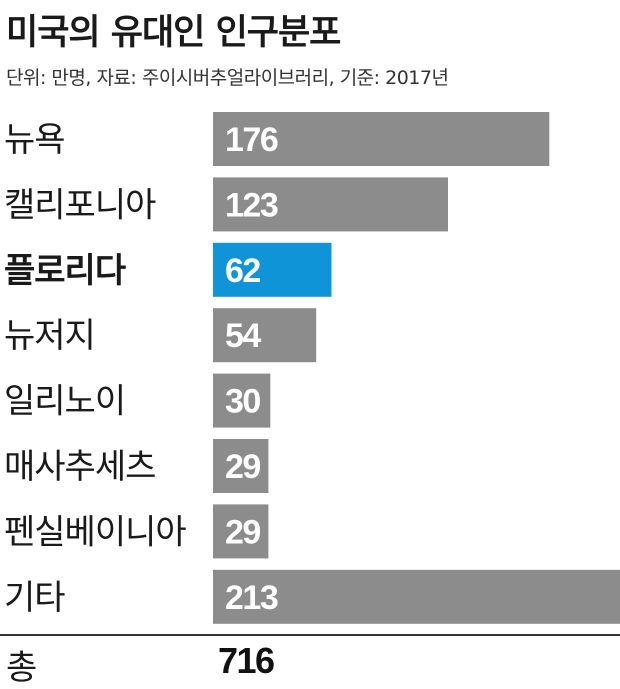 The height and width of the screenshot is (689, 620). What do you see at coordinates (243, 336) in the screenshot?
I see `value-label: 54` at bounding box center [243, 336].